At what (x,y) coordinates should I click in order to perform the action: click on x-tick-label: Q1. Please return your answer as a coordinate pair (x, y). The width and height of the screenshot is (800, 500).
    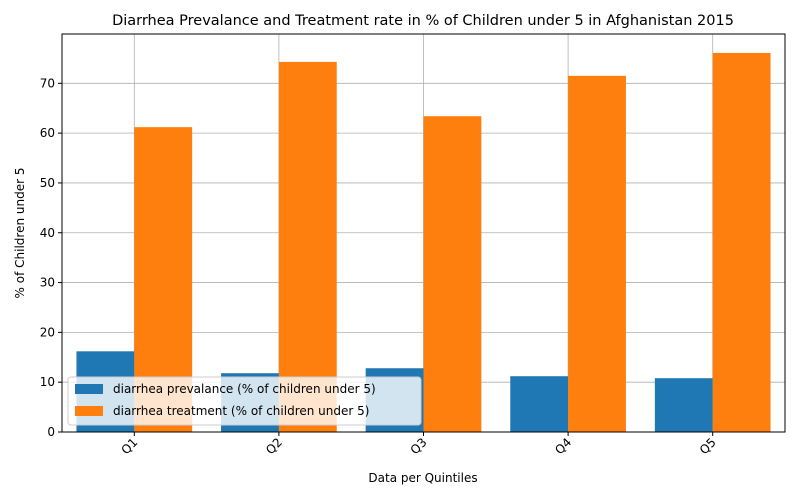
    Looking at the image, I should click on (129, 446).